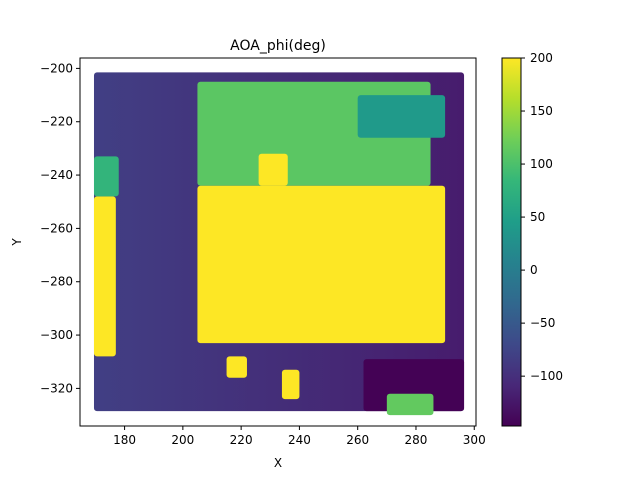 Image resolution: width=640 pixels, height=480 pixels. Describe the element at coordinates (56, 228) in the screenshot. I see `y-tick-label: −260` at that location.